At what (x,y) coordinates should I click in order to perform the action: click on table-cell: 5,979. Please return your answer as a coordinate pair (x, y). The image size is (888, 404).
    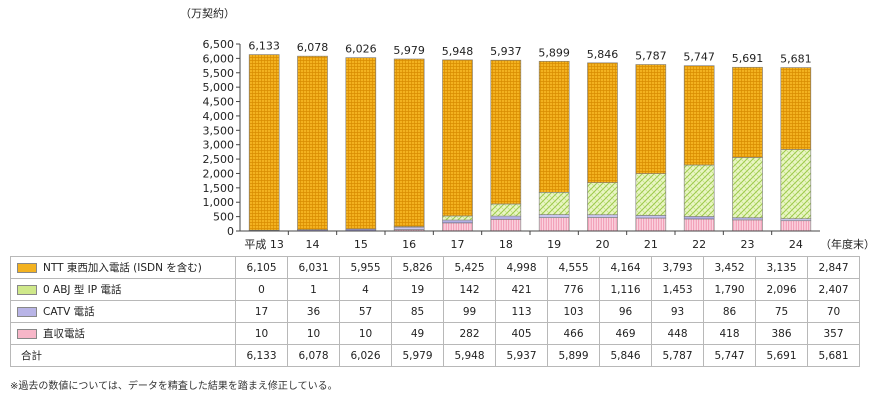
    Looking at the image, I should click on (417, 355).